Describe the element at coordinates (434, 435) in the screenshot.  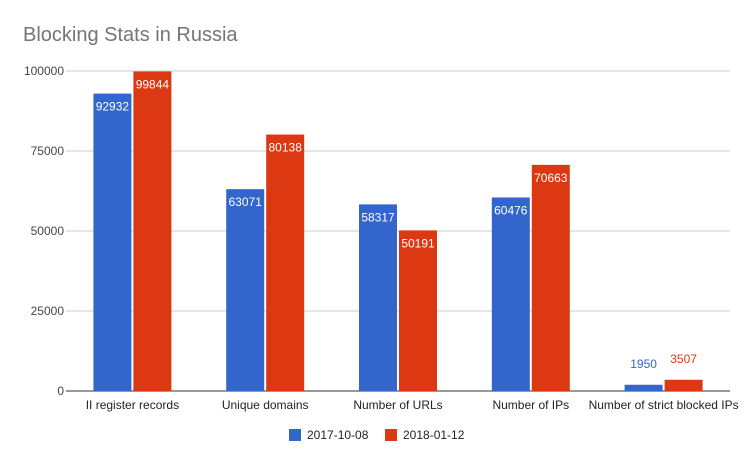
I see `legend-label: 2018-01-12` at that location.